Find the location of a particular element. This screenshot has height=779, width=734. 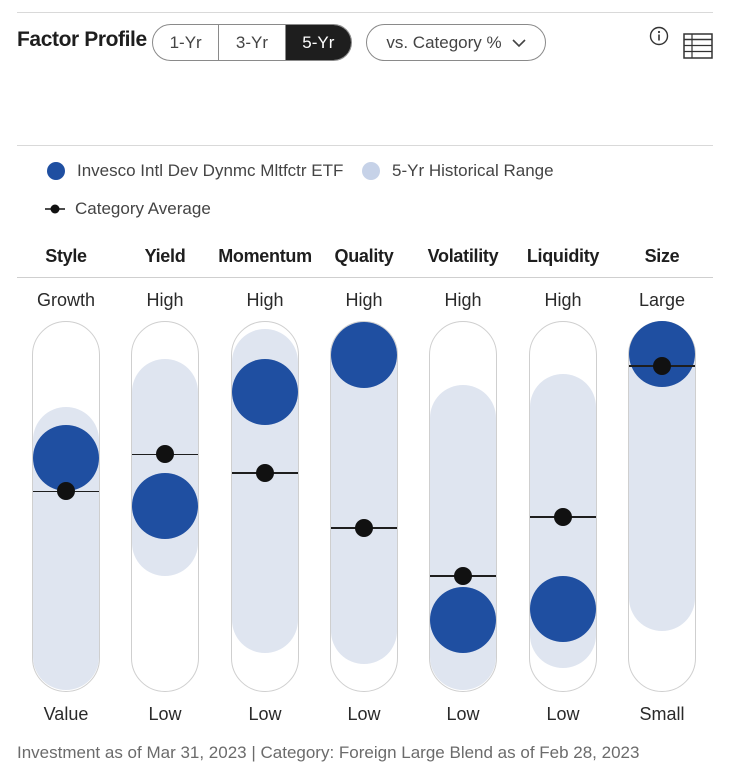

factor-header-liquidity: Liquidity is located at coordinates (563, 256).